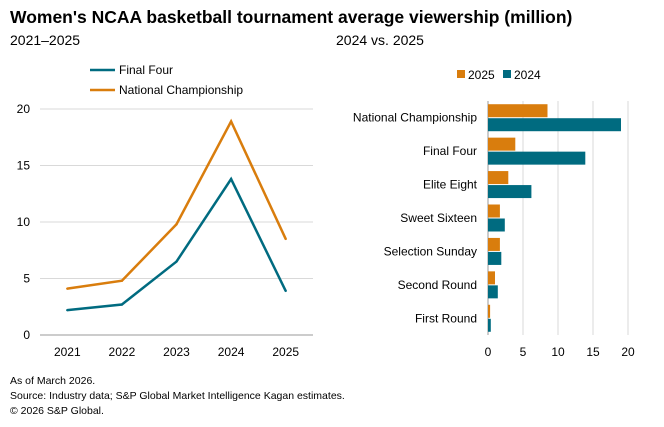 This screenshot has width=664, height=427. What do you see at coordinates (181, 90) in the screenshot?
I see `legend-label: National Championship` at bounding box center [181, 90].